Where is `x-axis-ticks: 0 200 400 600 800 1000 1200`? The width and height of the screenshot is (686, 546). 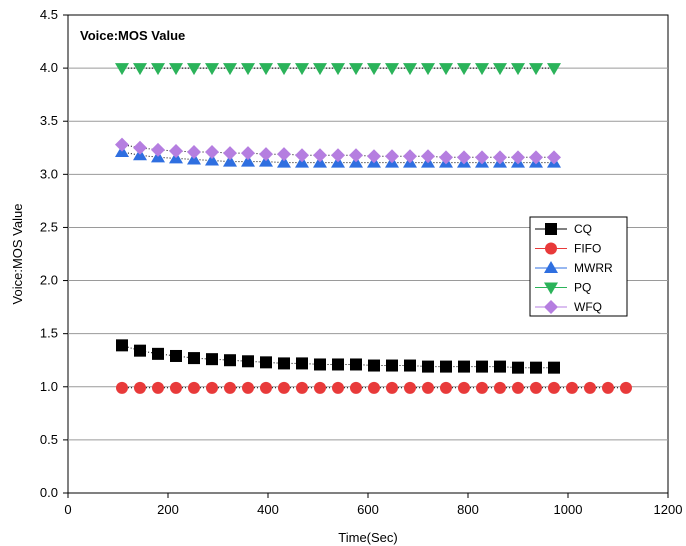 x-axis-ticks: 0 200 400 600 800 1000 1200 is located at coordinates (373, 505).